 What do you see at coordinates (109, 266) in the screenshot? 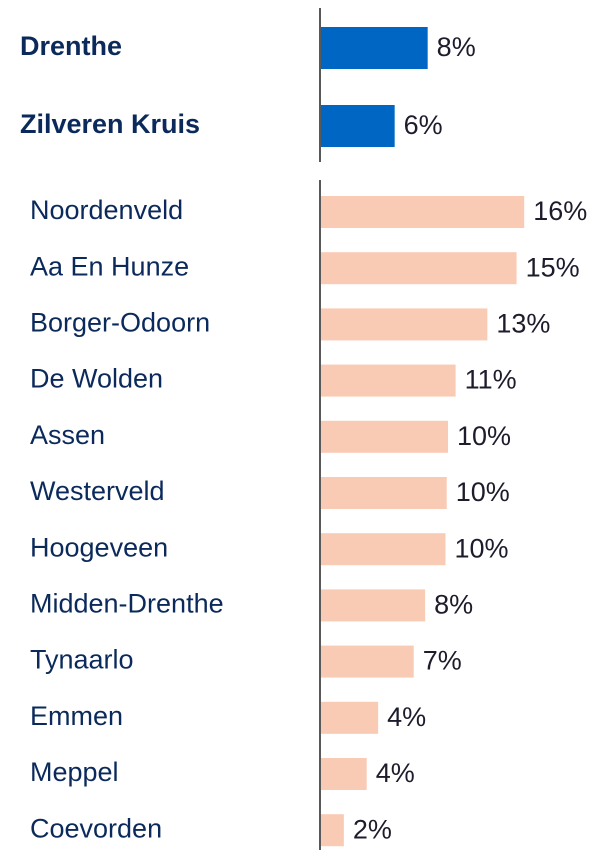
I see `category-label: Aa En Hunze` at bounding box center [109, 266].